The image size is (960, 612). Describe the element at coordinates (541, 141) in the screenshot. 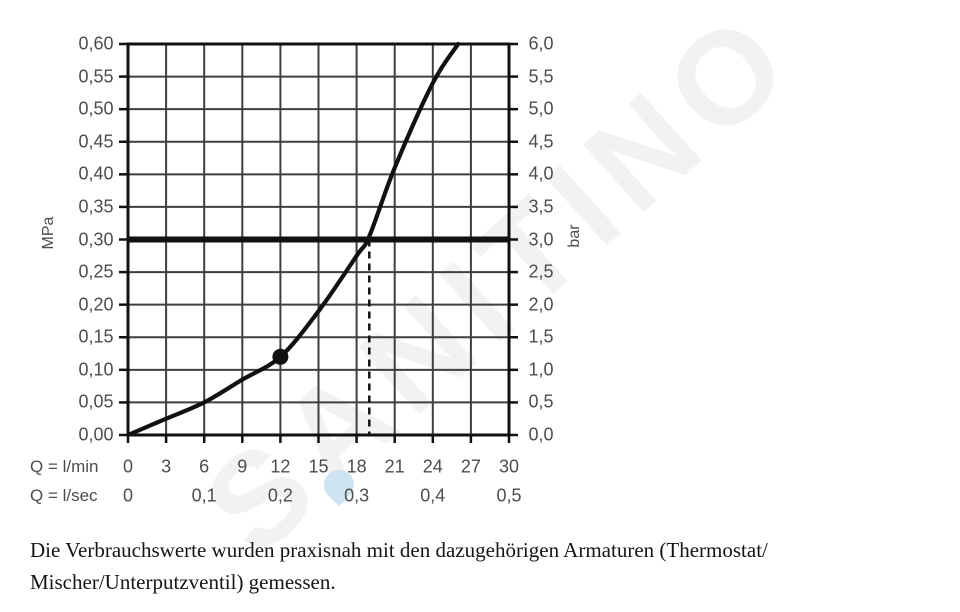

I see `y-tick-right-4,5: 4,5` at that location.